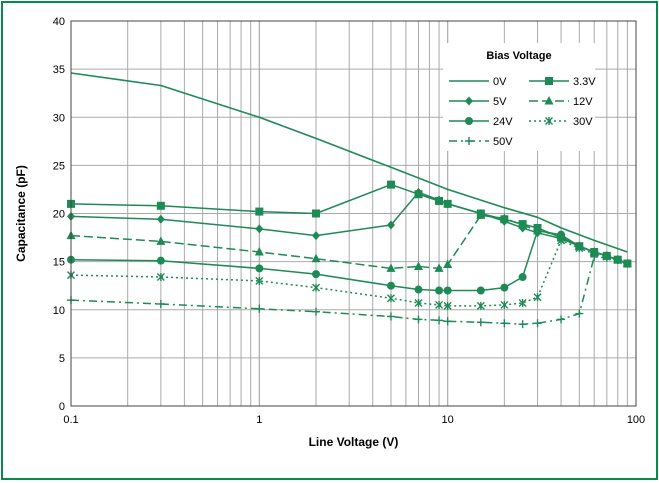 This screenshot has width=659, height=483. Describe the element at coordinates (518, 56) in the screenshot. I see `legend-title: Bias Voltage` at that location.